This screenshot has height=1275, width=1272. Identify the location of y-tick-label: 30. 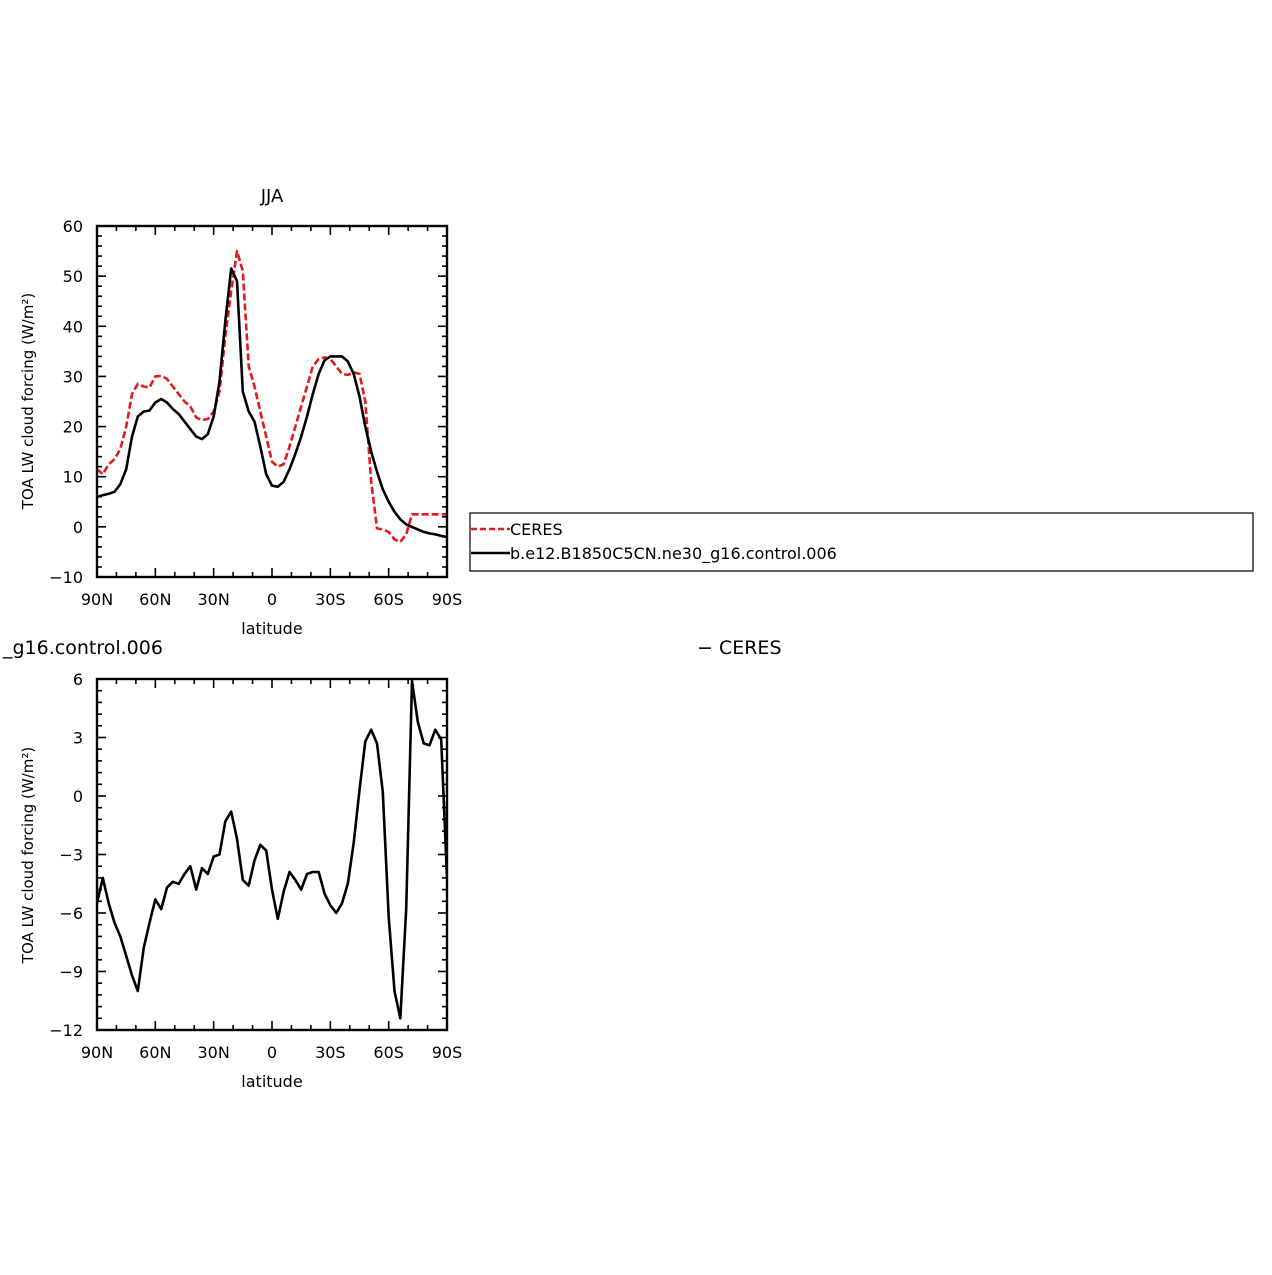
(73, 376).